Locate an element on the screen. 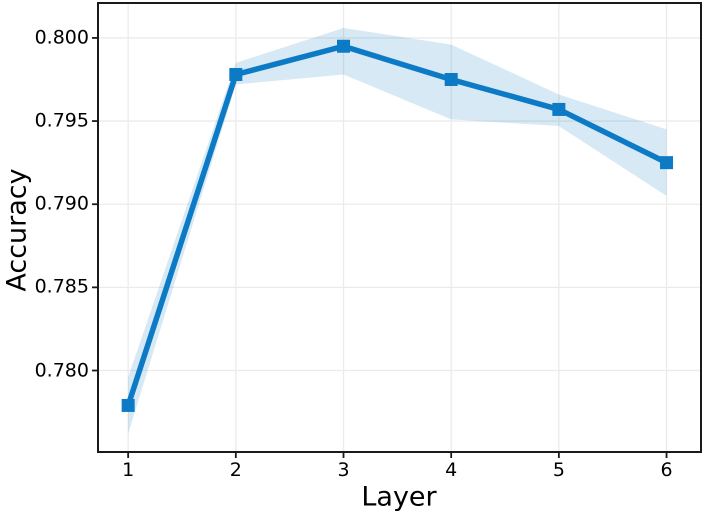 This screenshot has height=518, width=718. x-tick-label: 5 is located at coordinates (558, 470).